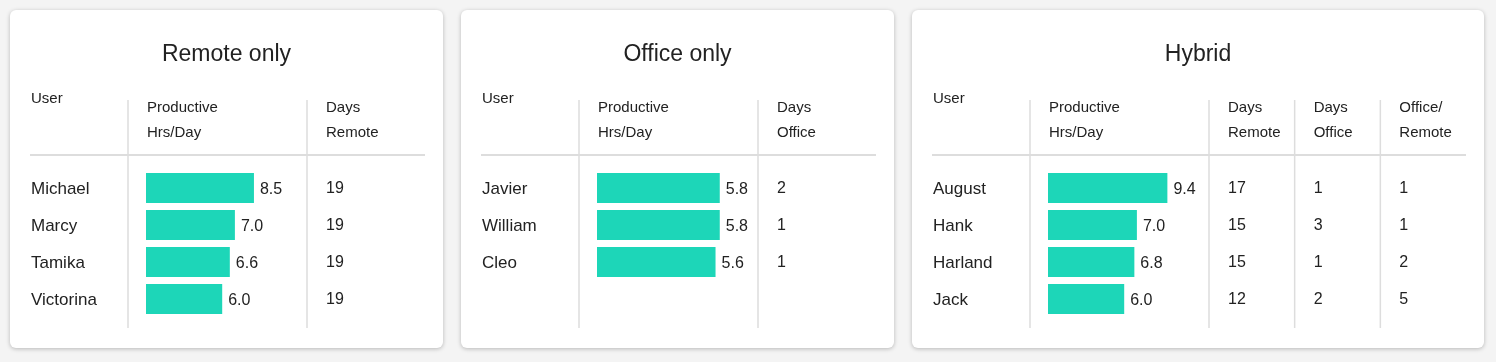 This screenshot has width=1496, height=362. I want to click on data-label: 6.6, so click(247, 262).